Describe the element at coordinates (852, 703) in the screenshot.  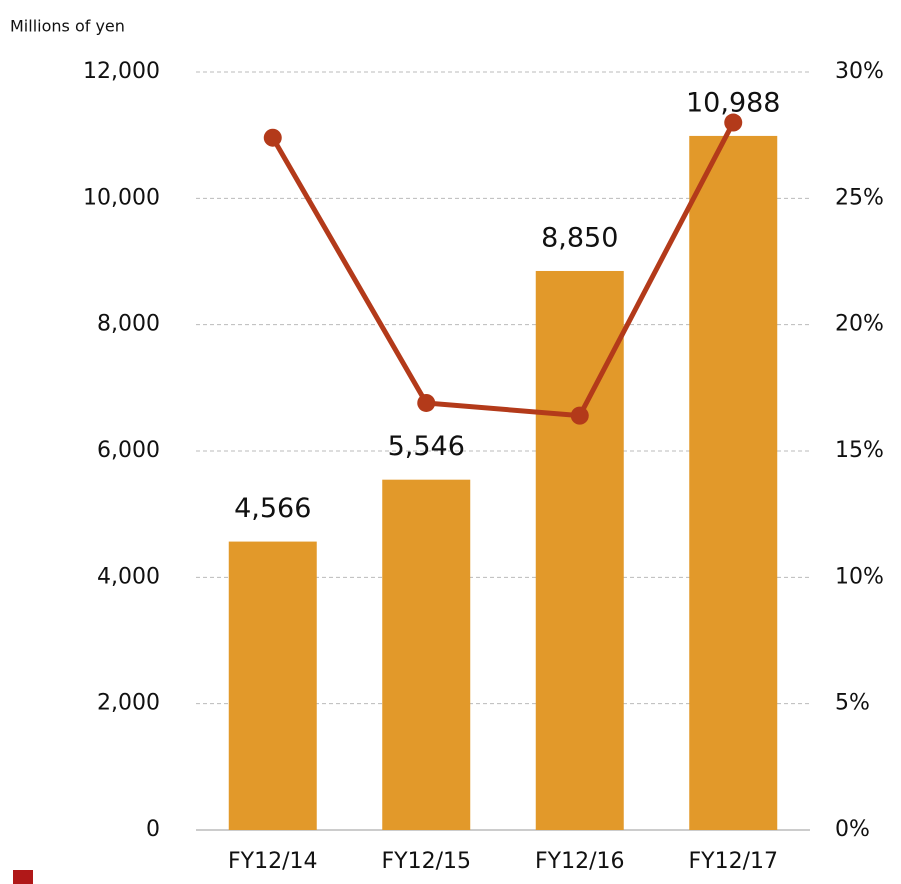
I see `y2-tick-label: 5%` at that location.